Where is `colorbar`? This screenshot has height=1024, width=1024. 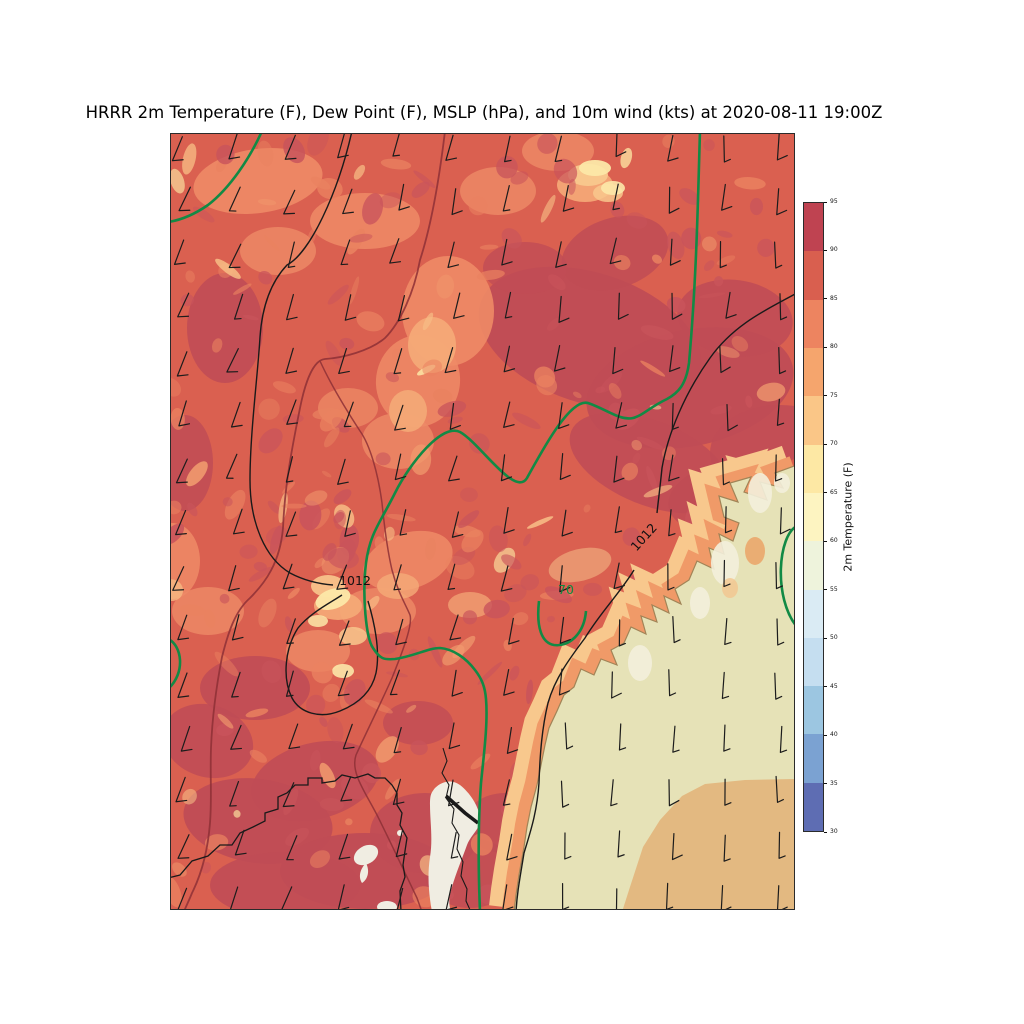 colorbar is located at coordinates (813, 517).